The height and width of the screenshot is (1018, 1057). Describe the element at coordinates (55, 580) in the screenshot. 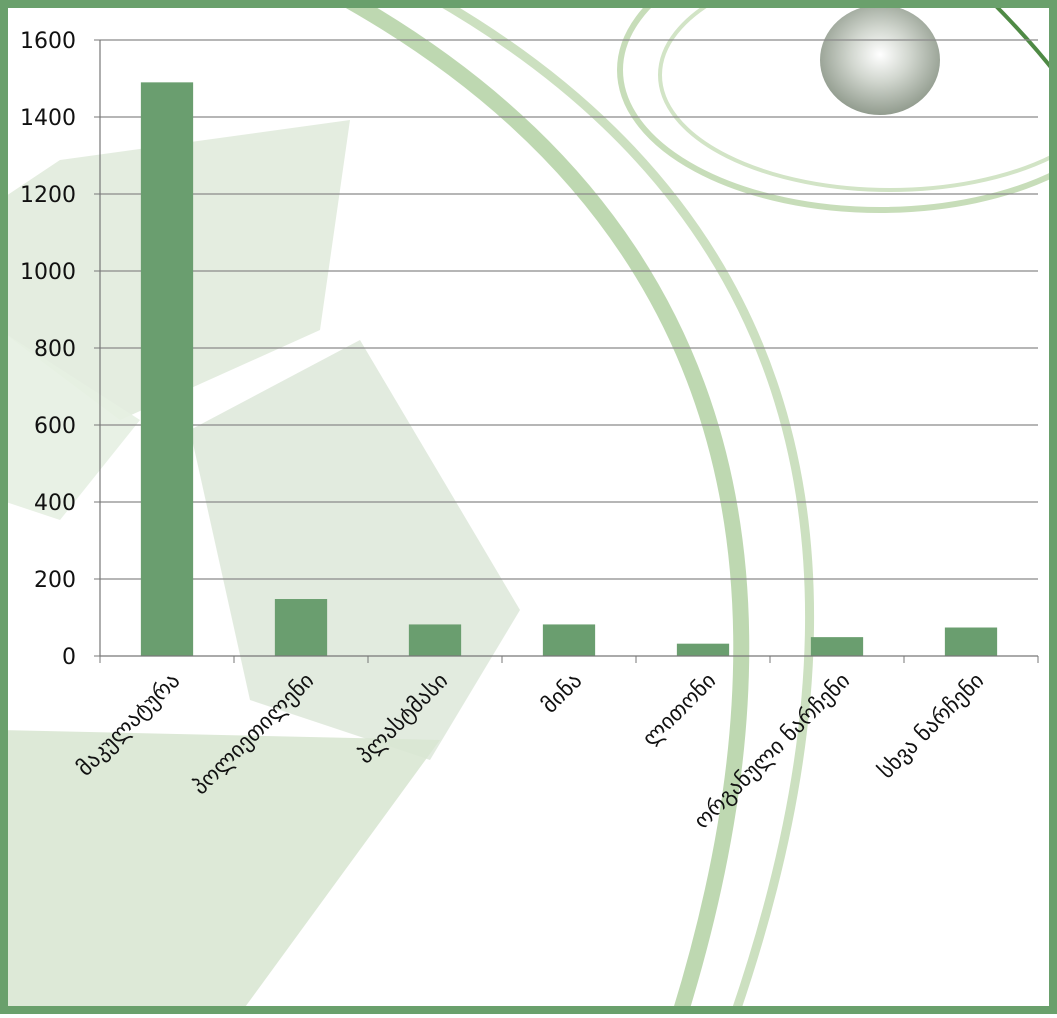

I see `y-tick-label: 200` at that location.